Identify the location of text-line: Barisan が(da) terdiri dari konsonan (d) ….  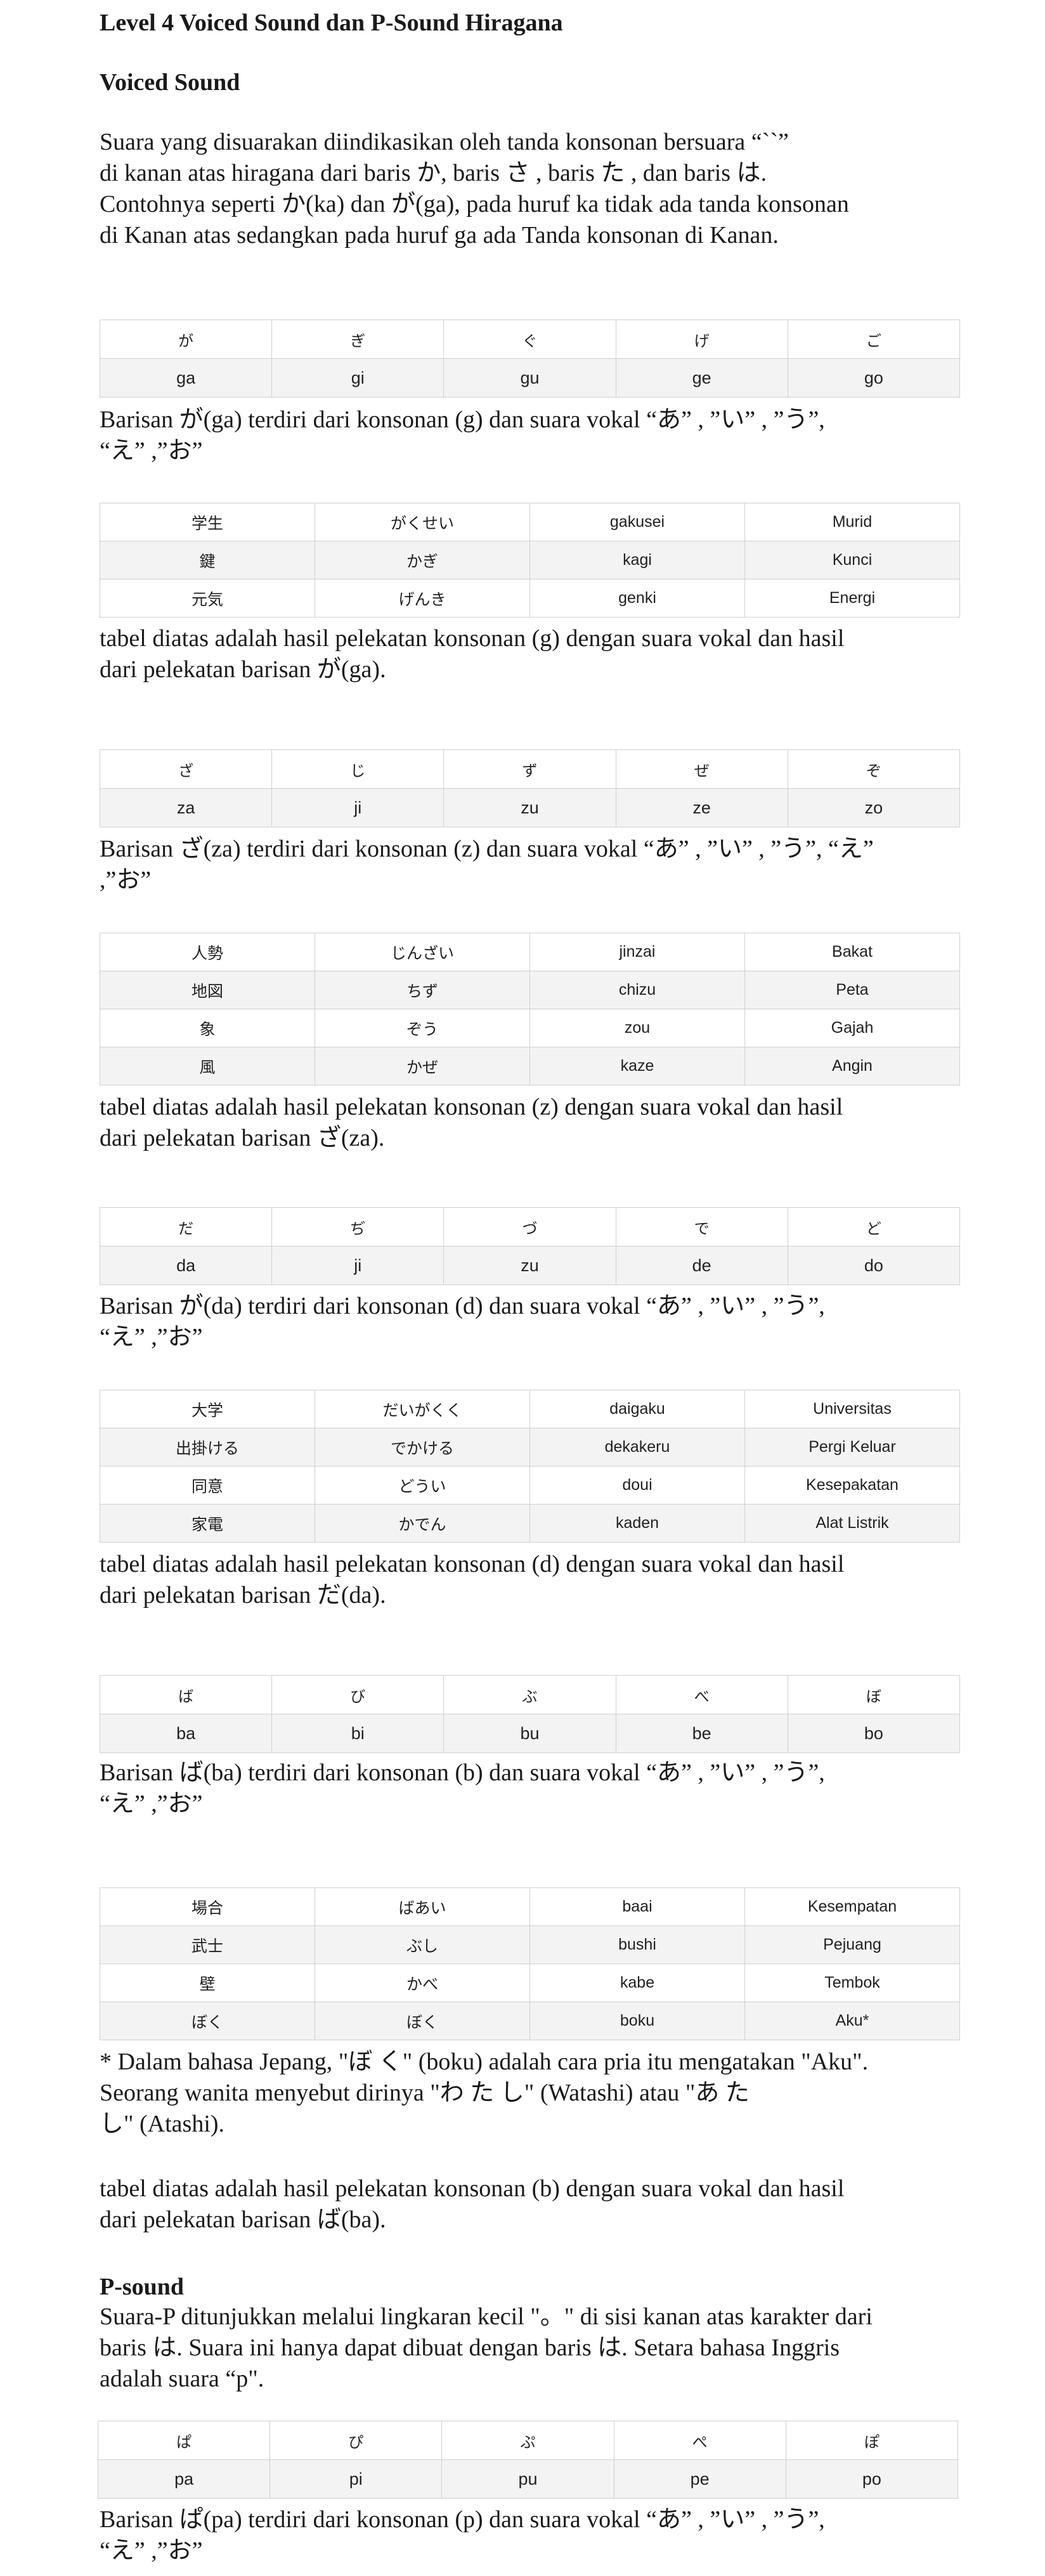
(463, 1306).